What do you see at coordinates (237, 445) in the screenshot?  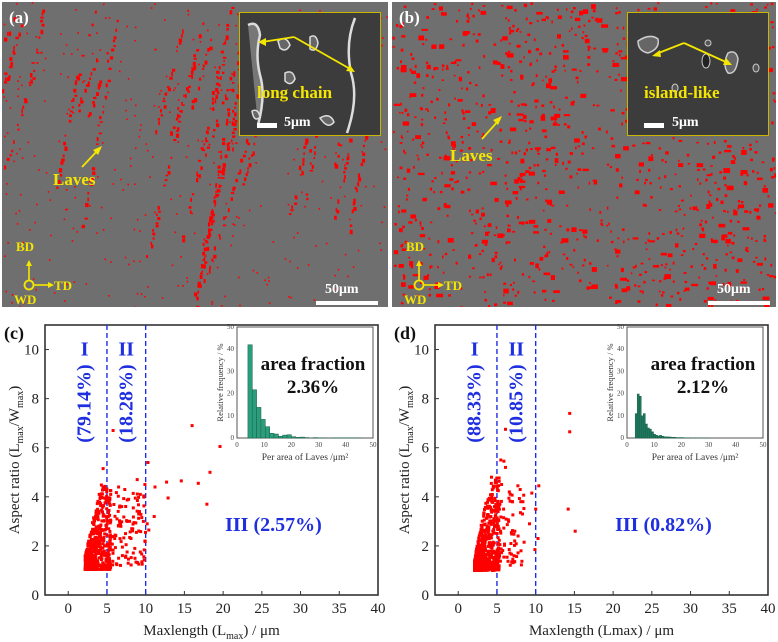 I see `inset-x-tick-label: 0` at bounding box center [237, 445].